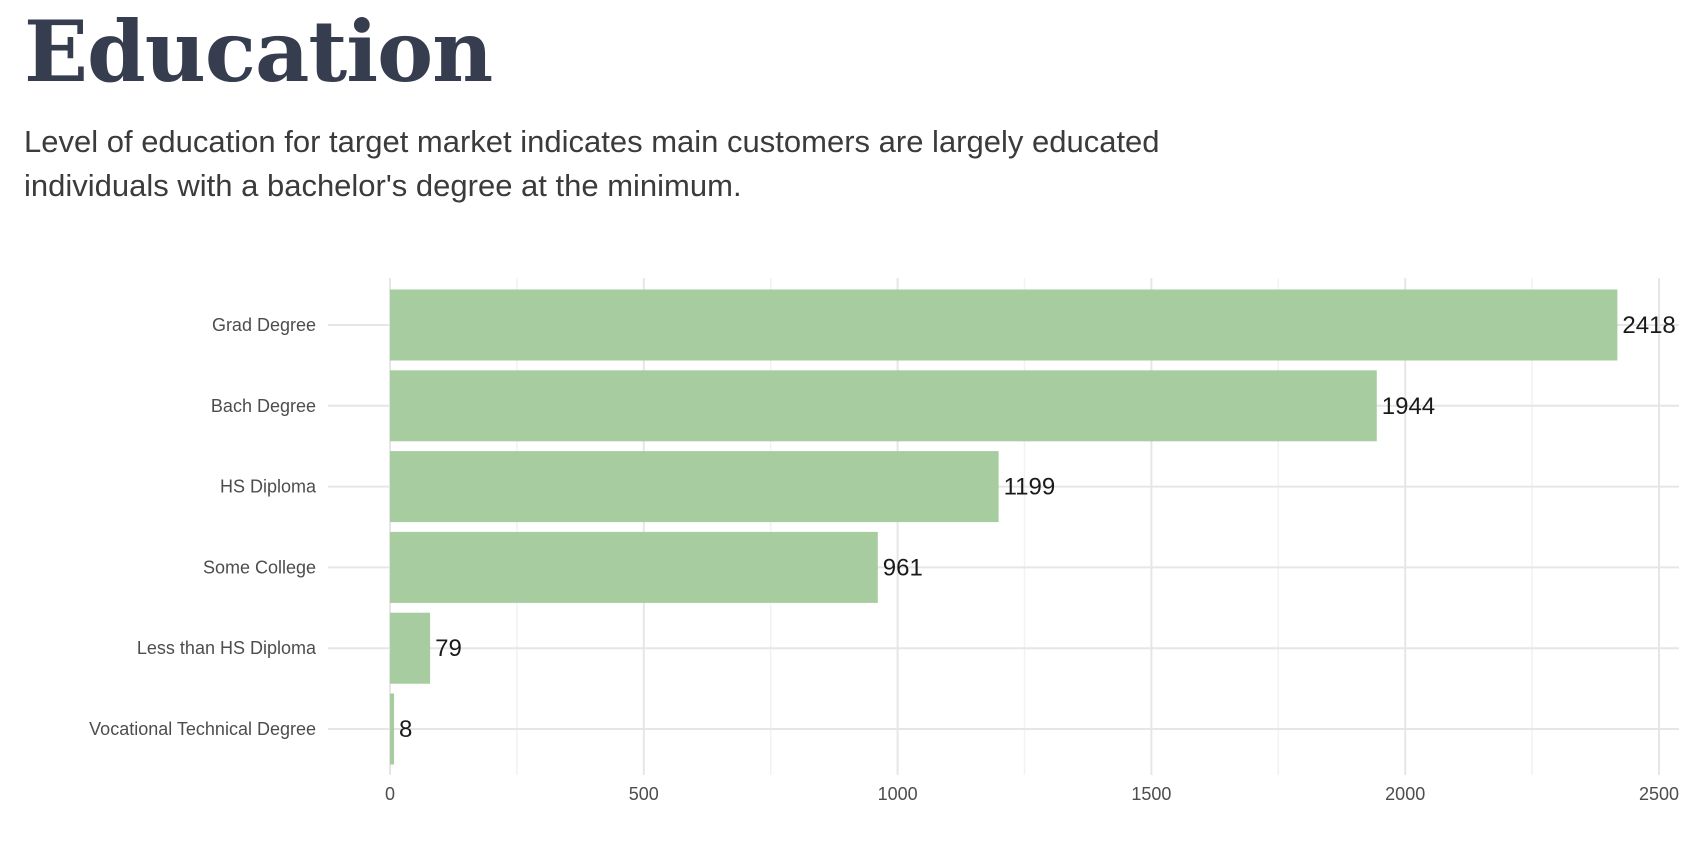  What do you see at coordinates (903, 567) in the screenshot?
I see `data-label: 961` at bounding box center [903, 567].